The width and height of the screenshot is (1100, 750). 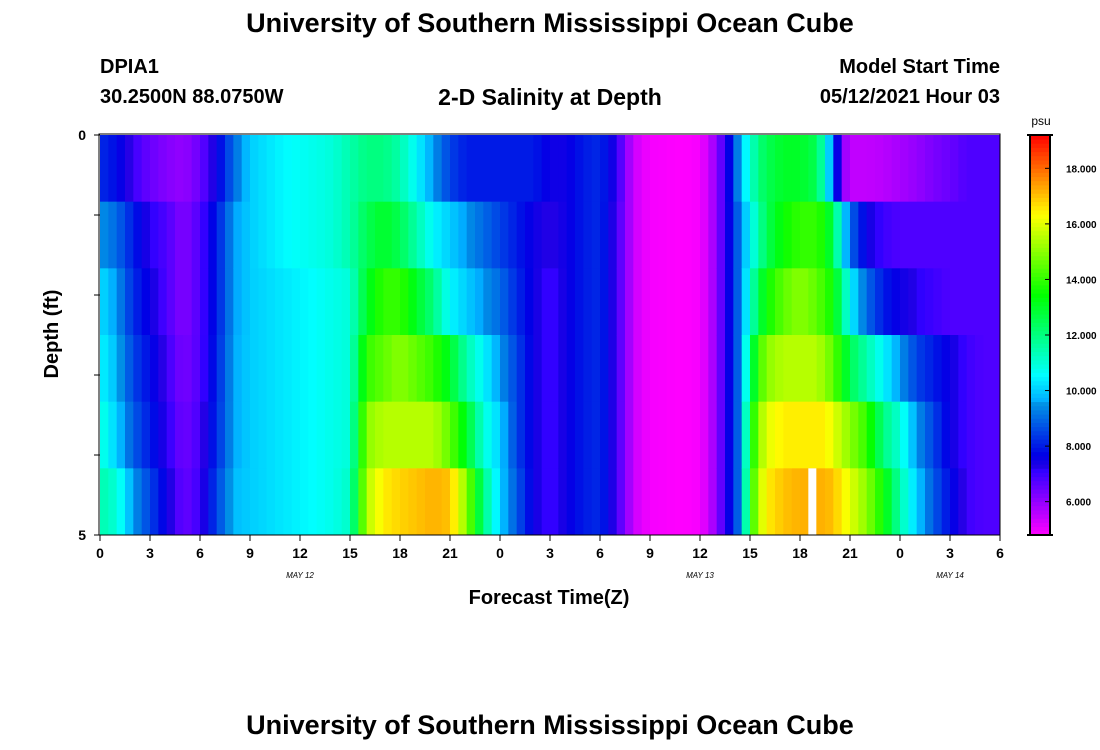 I want to click on colorbar: 6.000 8.000 10.000 12.000 14.000 16.000 18.000, so click(x=1062, y=335).